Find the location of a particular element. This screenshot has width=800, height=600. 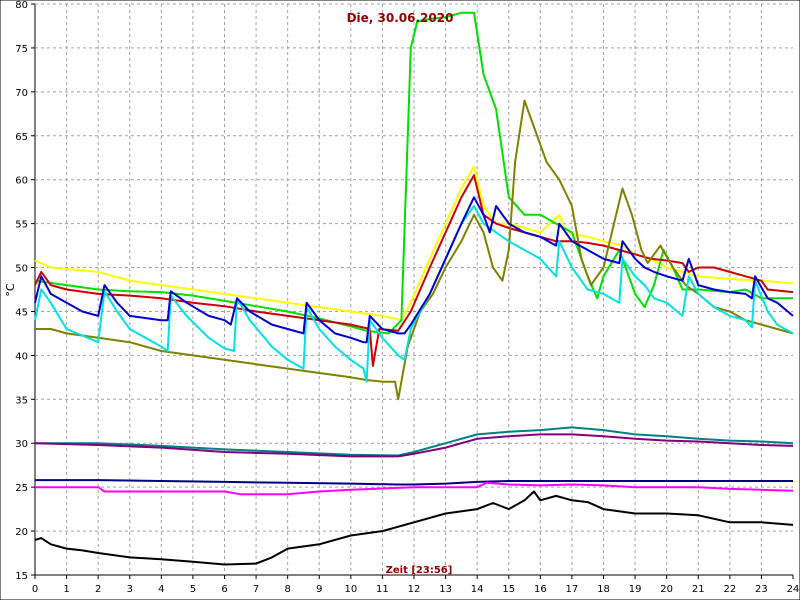

x-tick-label: 2 is located at coordinates (98, 589).